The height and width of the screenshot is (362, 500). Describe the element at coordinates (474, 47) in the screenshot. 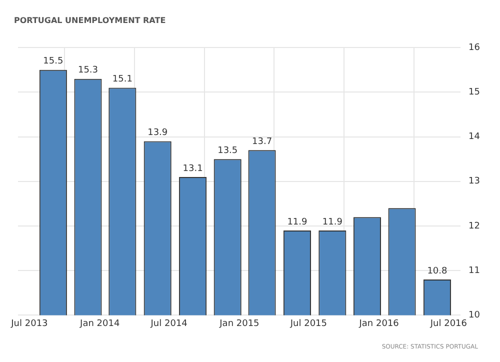

I see `y-tick-label: 16` at that location.